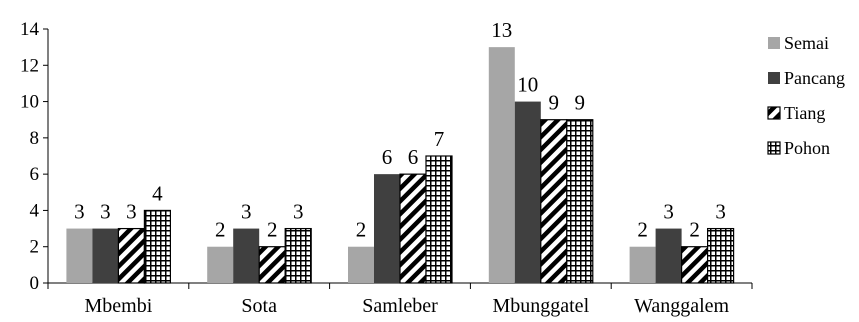 This screenshot has width=859, height=322. I want to click on data-label: 7, so click(439, 139).